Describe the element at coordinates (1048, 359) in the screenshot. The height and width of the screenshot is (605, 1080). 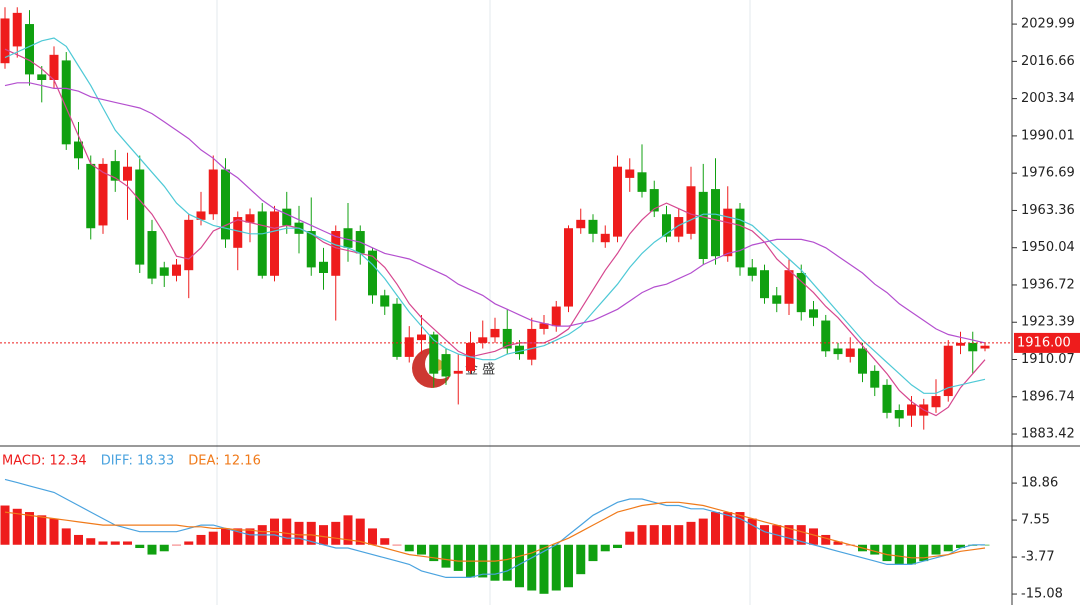
I see `y-tick-label: 1910.07` at that location.